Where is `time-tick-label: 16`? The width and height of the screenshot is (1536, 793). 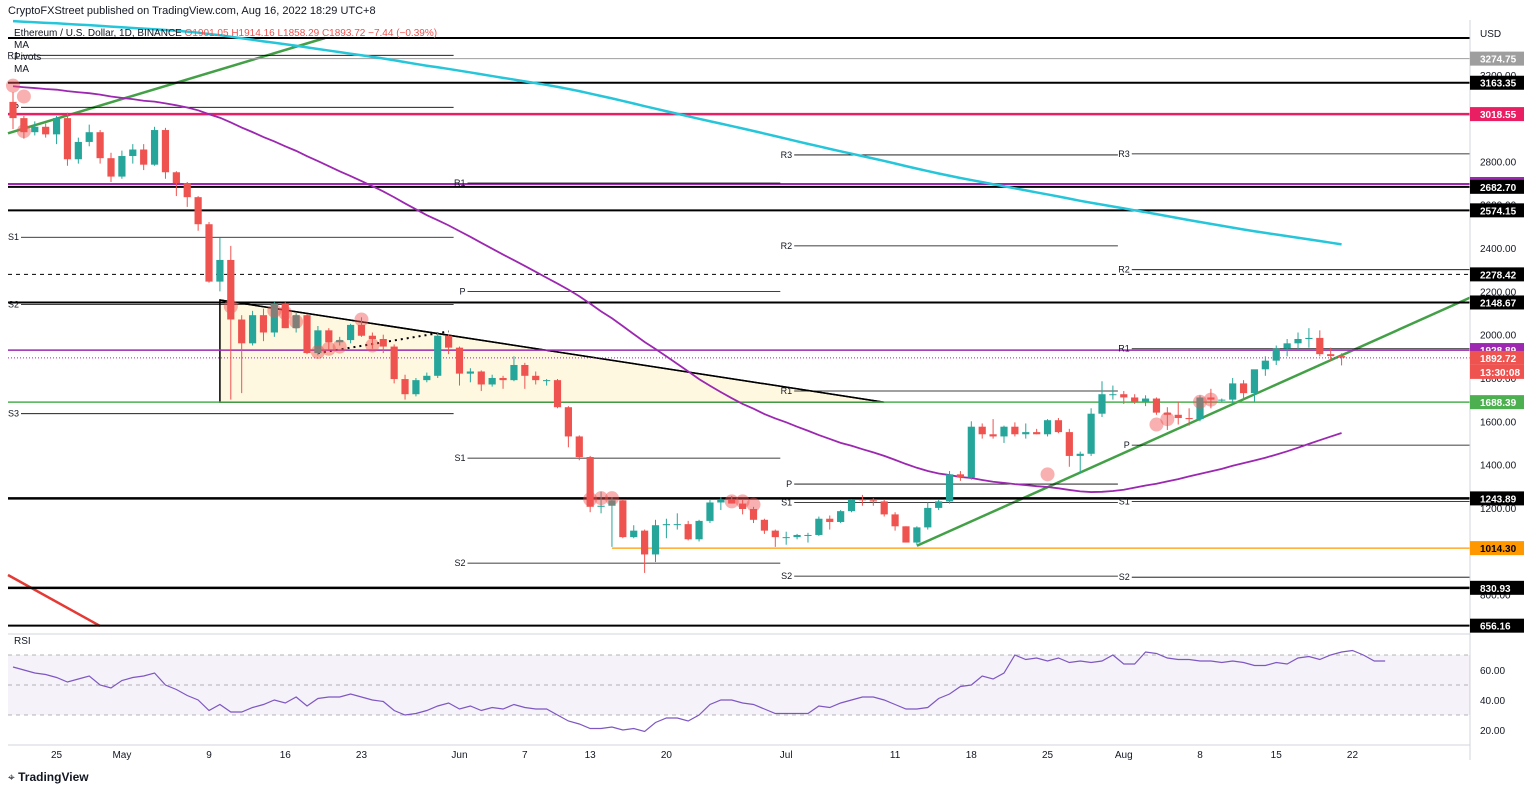
time-tick-label: 16 is located at coordinates (286, 755).